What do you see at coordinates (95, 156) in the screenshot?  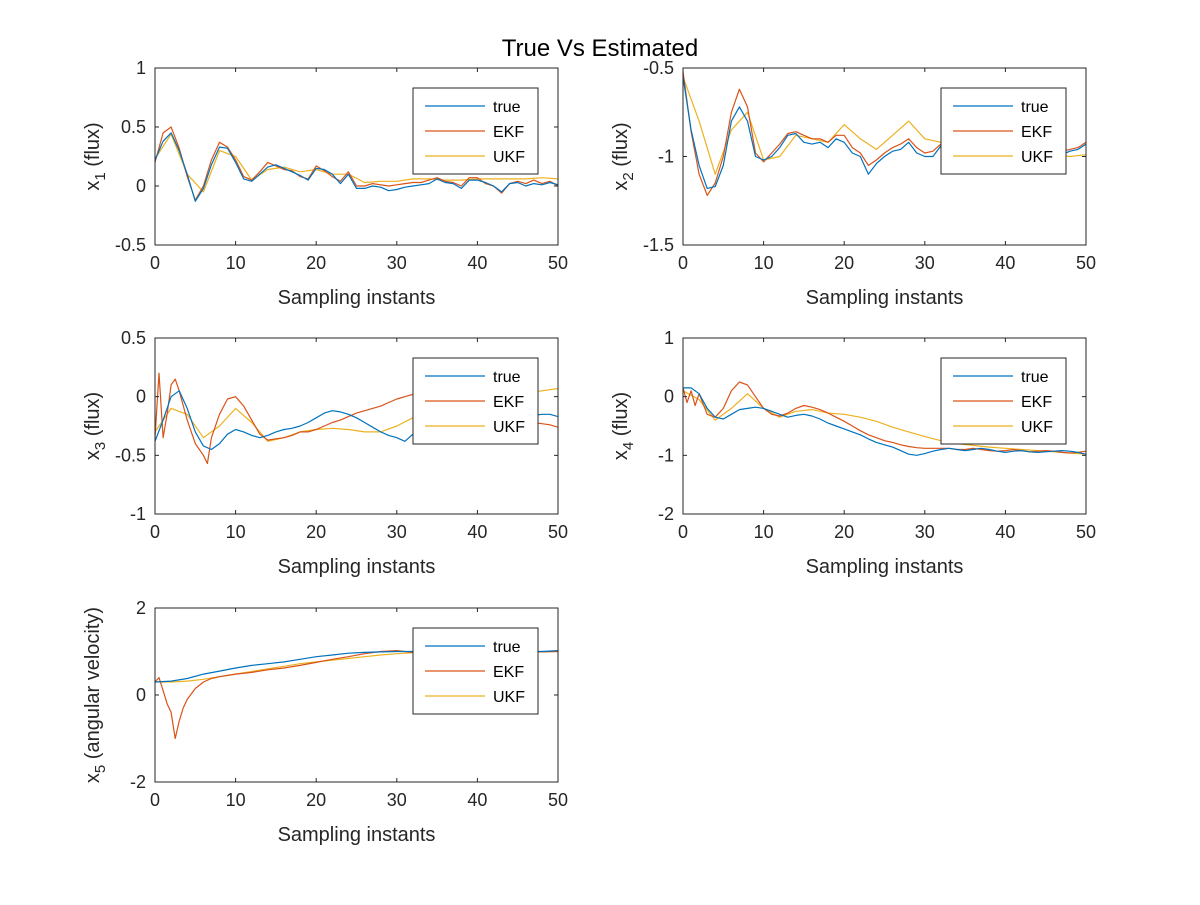 I see `y-axis-label: x1 (flux)` at bounding box center [95, 156].